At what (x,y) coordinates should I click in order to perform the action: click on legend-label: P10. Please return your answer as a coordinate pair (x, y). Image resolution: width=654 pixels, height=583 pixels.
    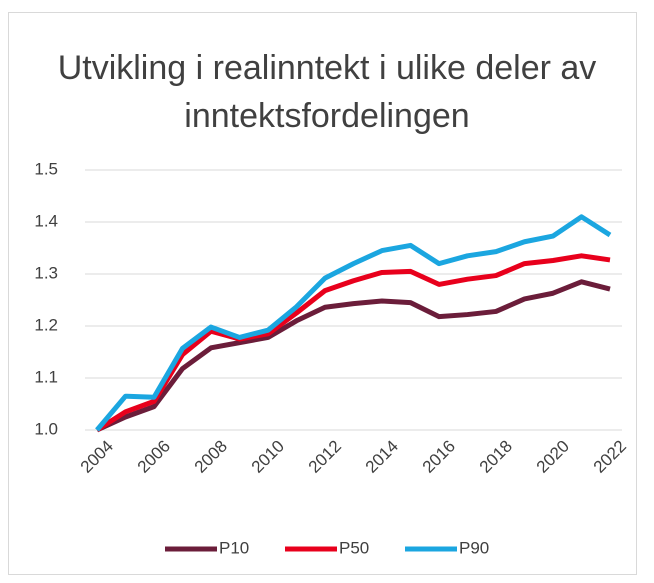
    Looking at the image, I should click on (234, 547).